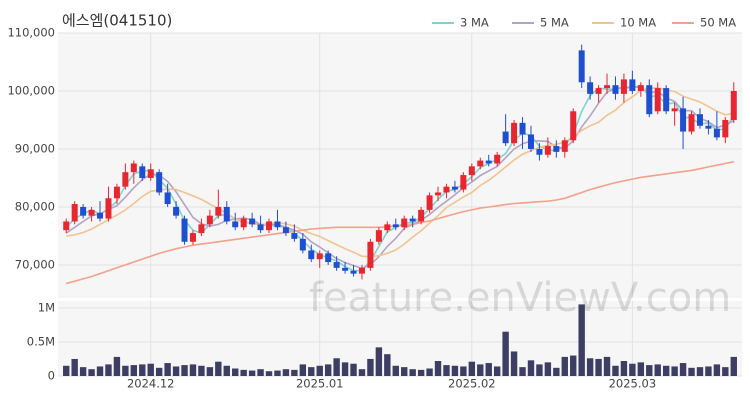  What do you see at coordinates (633, 384) in the screenshot?
I see `x-tick-label: 2025.03` at bounding box center [633, 384].